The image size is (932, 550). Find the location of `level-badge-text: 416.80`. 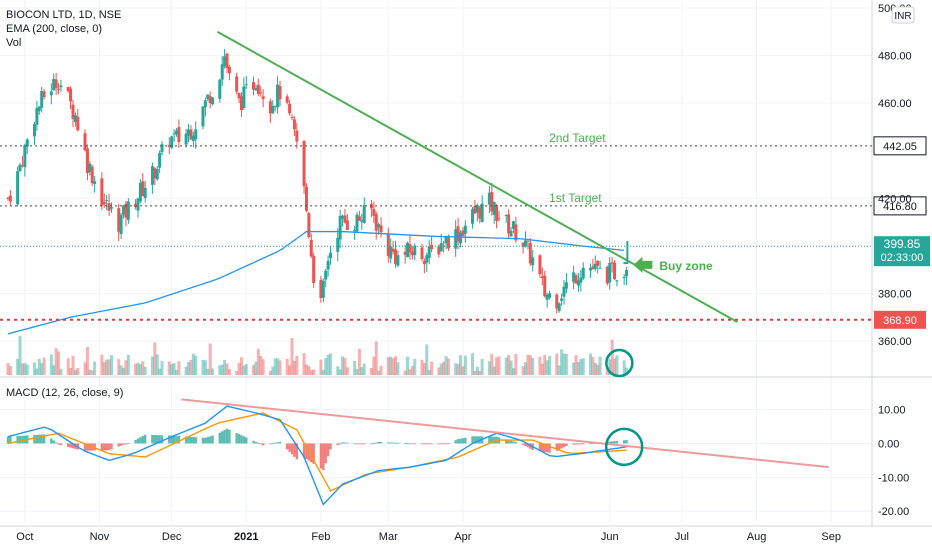

level-badge-text: 416.80 is located at coordinates (900, 207).